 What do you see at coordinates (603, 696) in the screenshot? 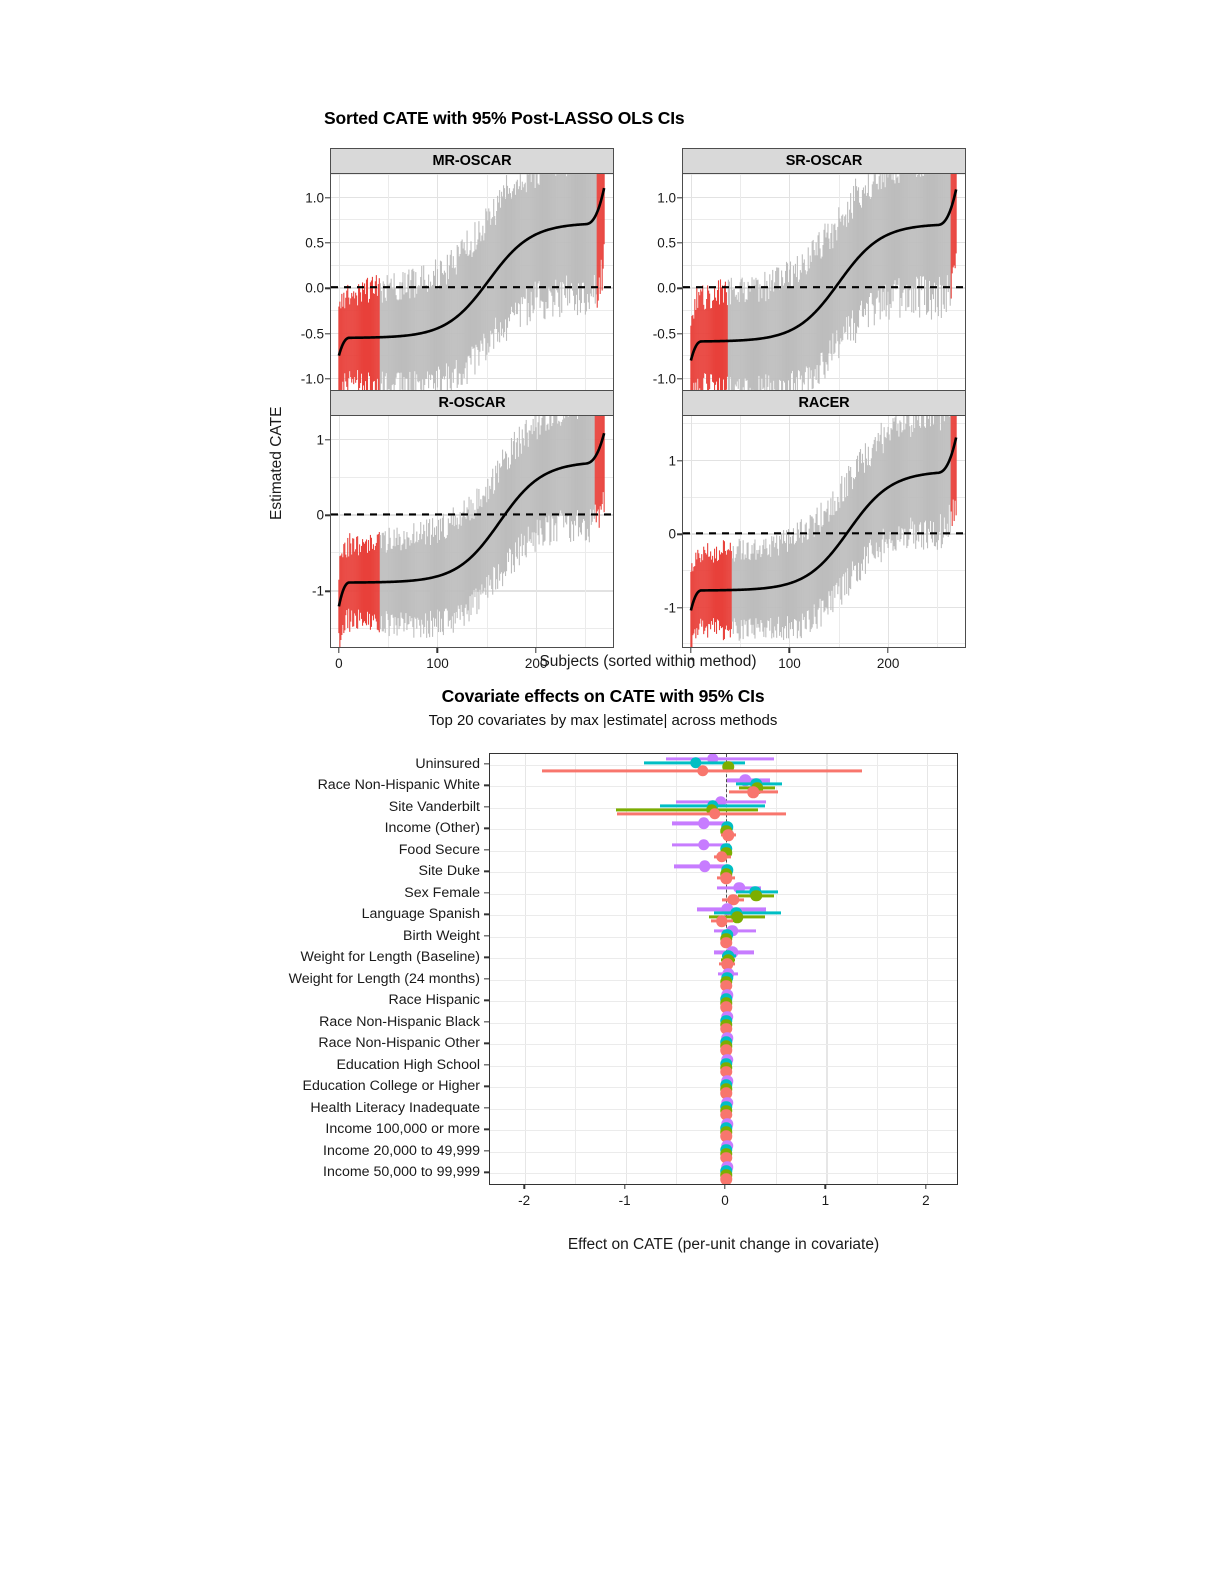
I see `covariate-chart-title: Covariate effects on CATE with 95% CIs` at bounding box center [603, 696].